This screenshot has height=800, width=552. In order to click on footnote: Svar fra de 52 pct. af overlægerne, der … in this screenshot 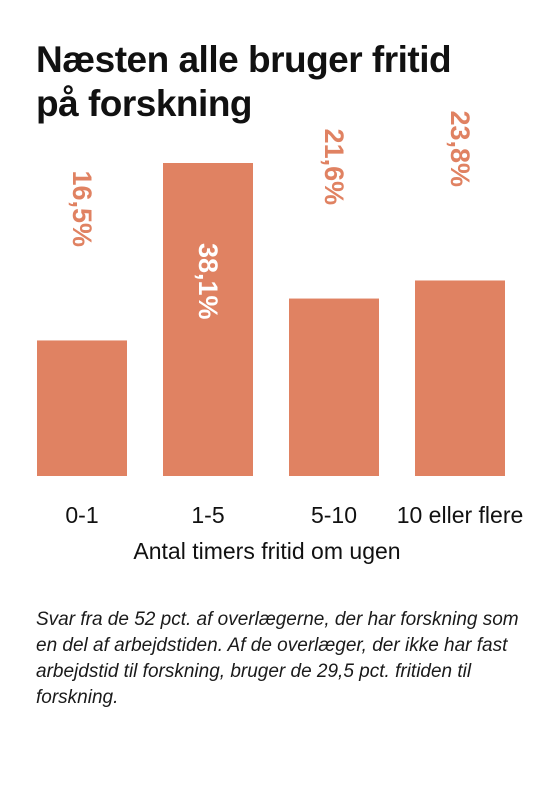, I will do `click(277, 658)`.